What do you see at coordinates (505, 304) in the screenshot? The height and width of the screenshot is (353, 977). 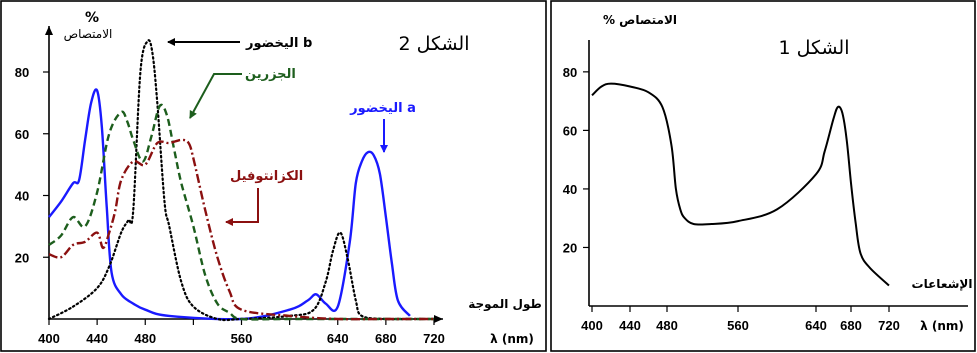 I see `x-axis-title: طول الموجة` at bounding box center [505, 304].